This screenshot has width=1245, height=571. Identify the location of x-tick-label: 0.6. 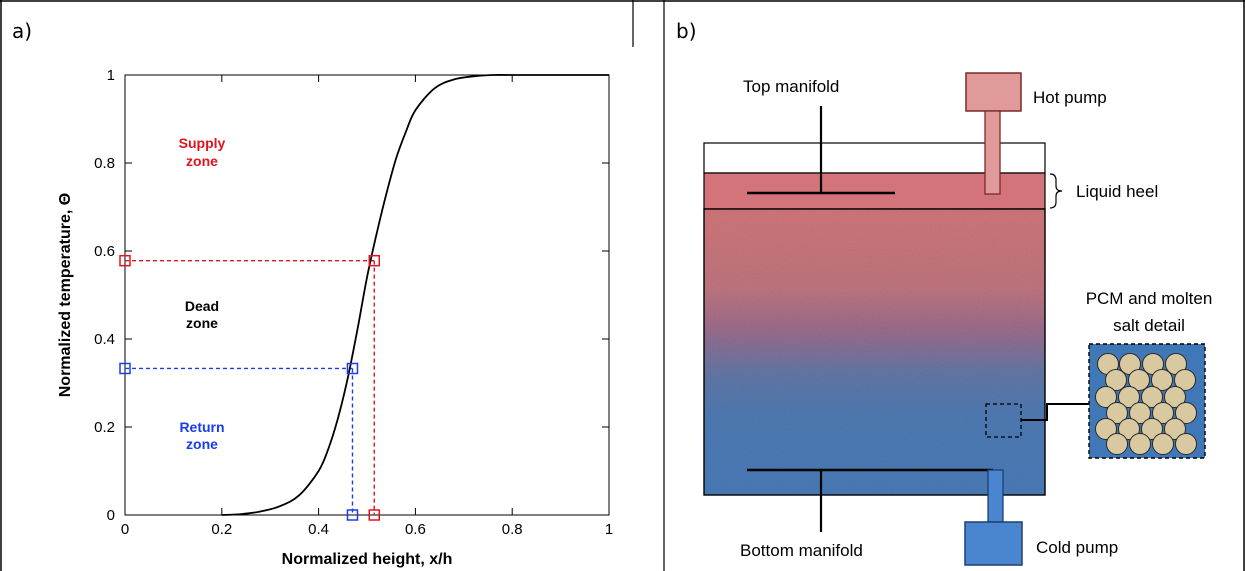
(415, 529).